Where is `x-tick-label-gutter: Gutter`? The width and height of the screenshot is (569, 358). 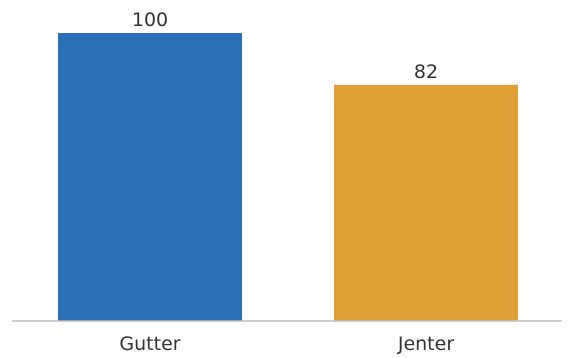
x-tick-label-gutter: Gutter is located at coordinates (149, 344).